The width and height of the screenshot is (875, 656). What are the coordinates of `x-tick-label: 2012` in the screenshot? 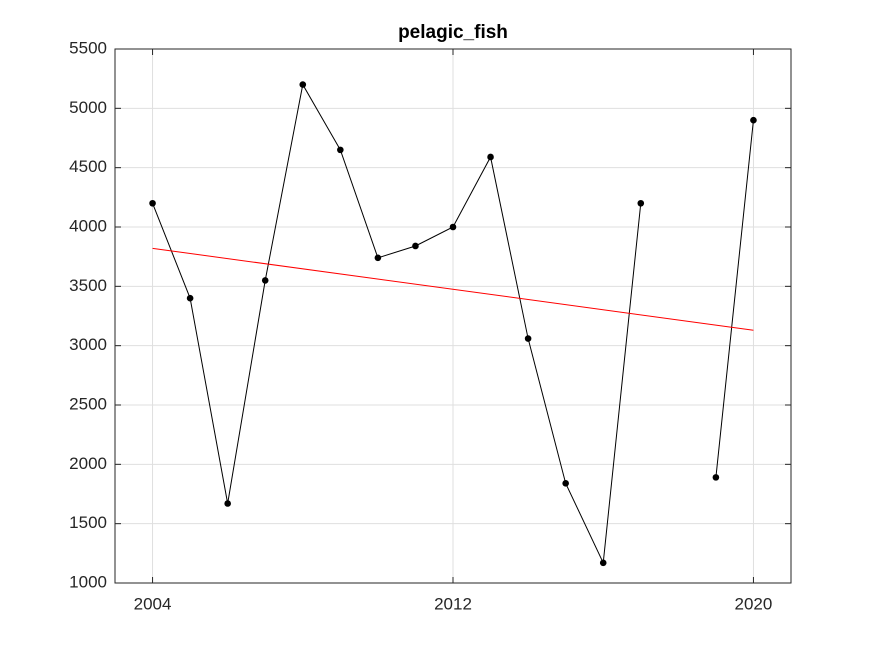 It's located at (453, 603).